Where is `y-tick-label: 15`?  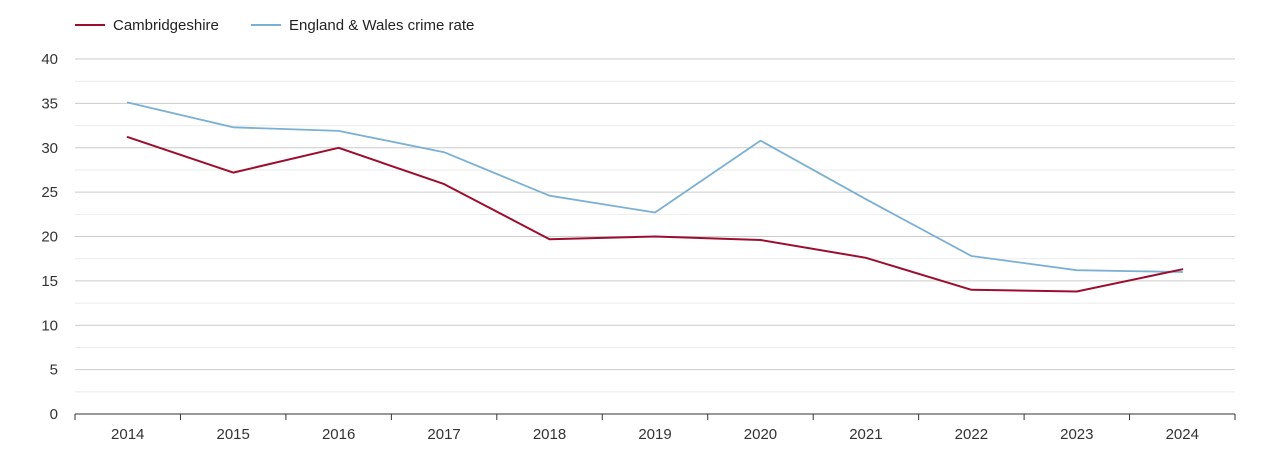 y-tick-label: 15 is located at coordinates (49, 281).